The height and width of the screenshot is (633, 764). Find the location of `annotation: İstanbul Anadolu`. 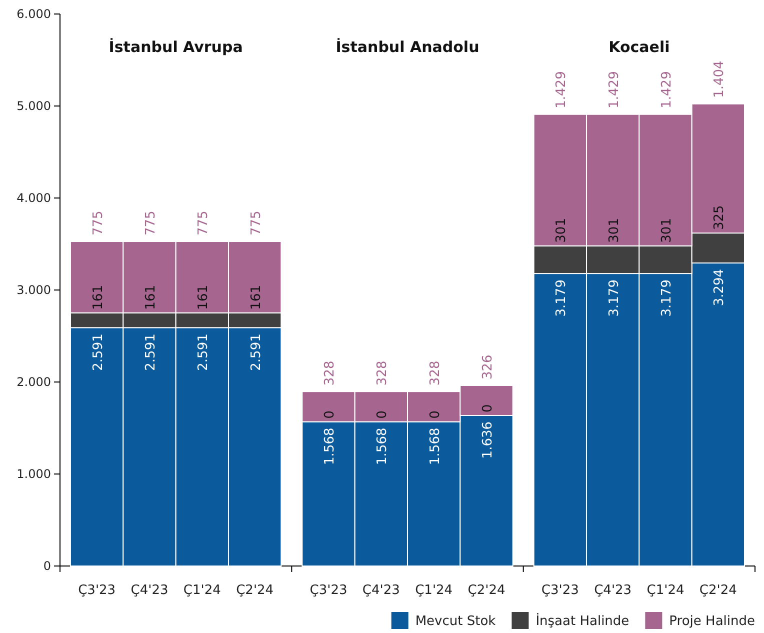

annotation: İstanbul Anadolu is located at coordinates (408, 47).